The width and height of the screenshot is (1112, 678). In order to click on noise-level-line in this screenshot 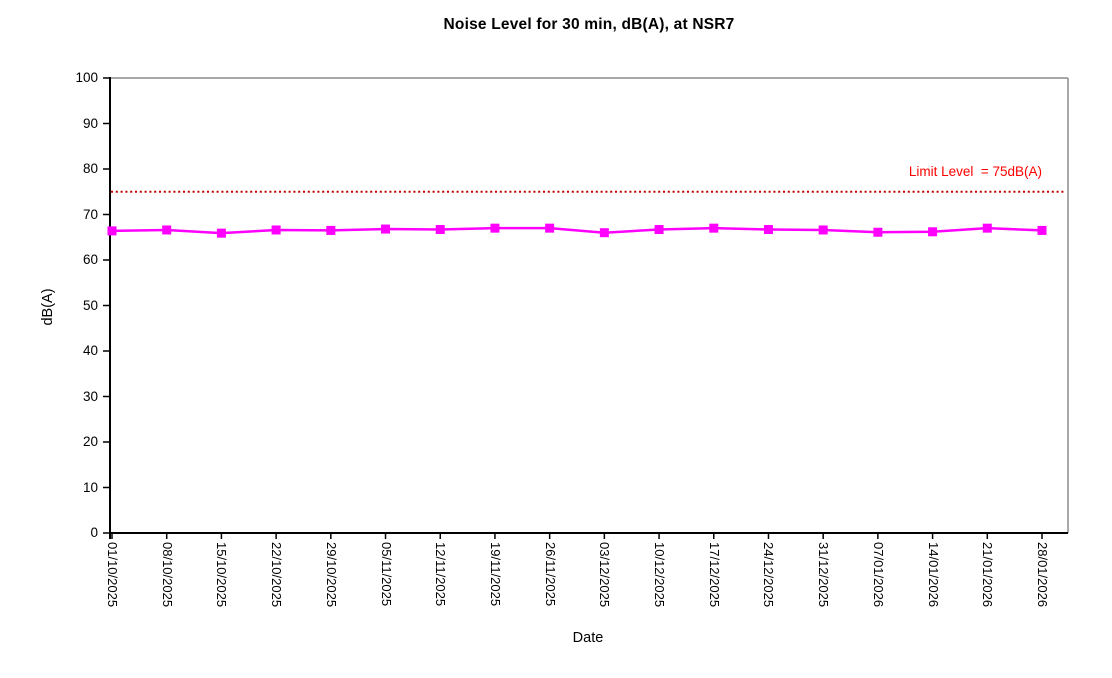, I will do `click(577, 230)`.